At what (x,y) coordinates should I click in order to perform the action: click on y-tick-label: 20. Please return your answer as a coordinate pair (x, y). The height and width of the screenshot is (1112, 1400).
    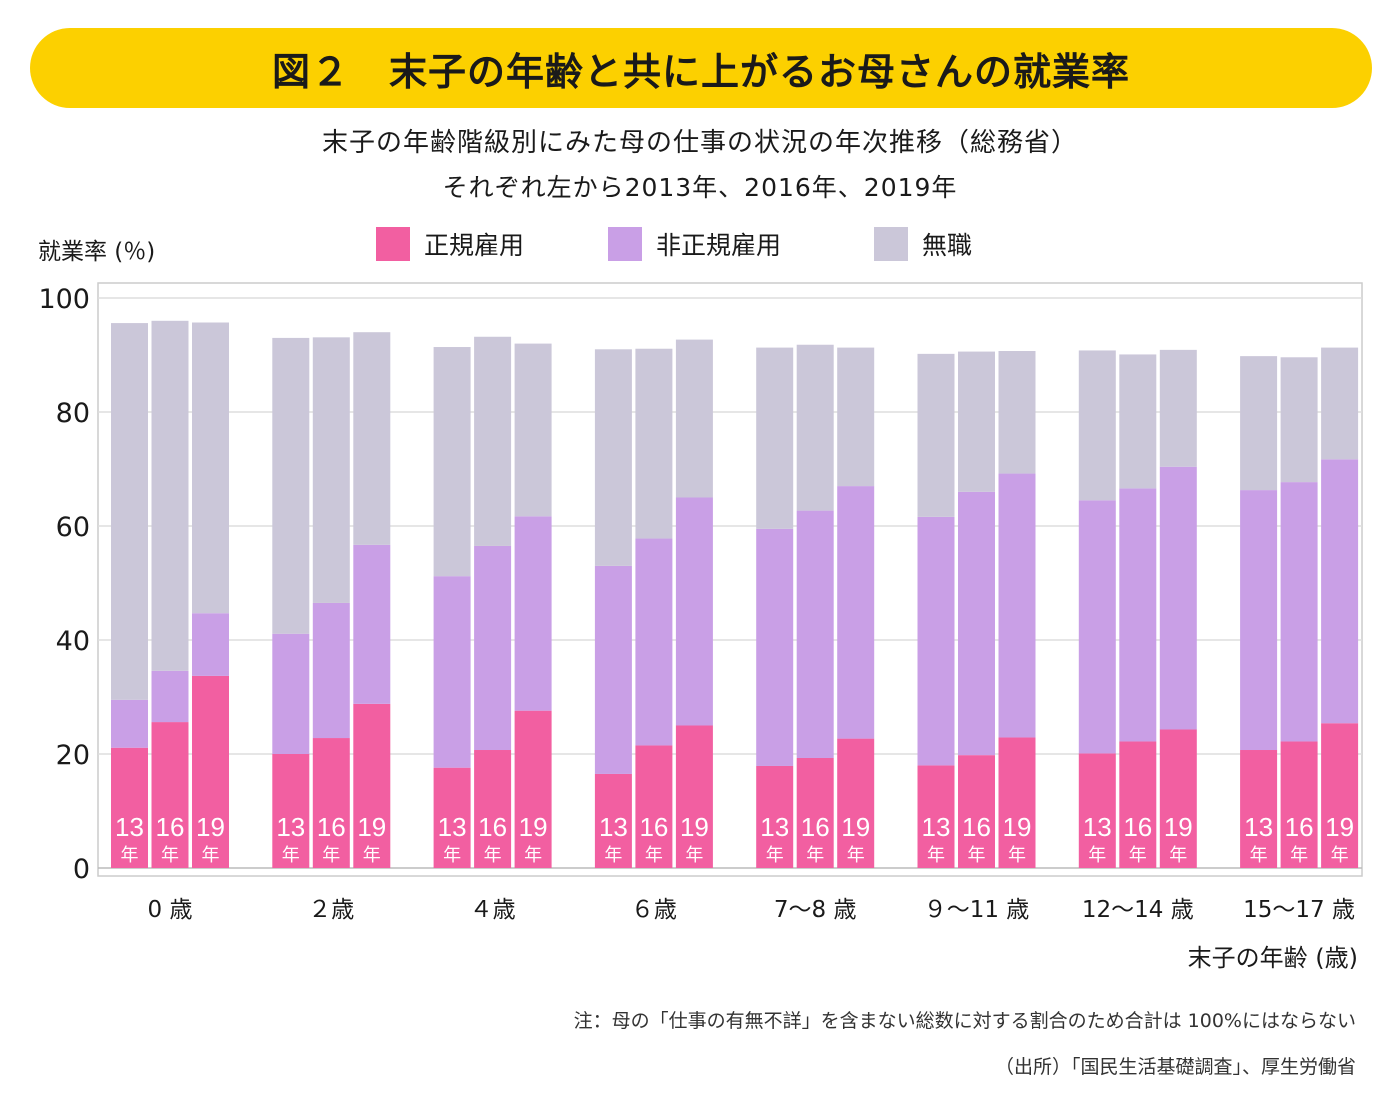
    Looking at the image, I should click on (73, 755).